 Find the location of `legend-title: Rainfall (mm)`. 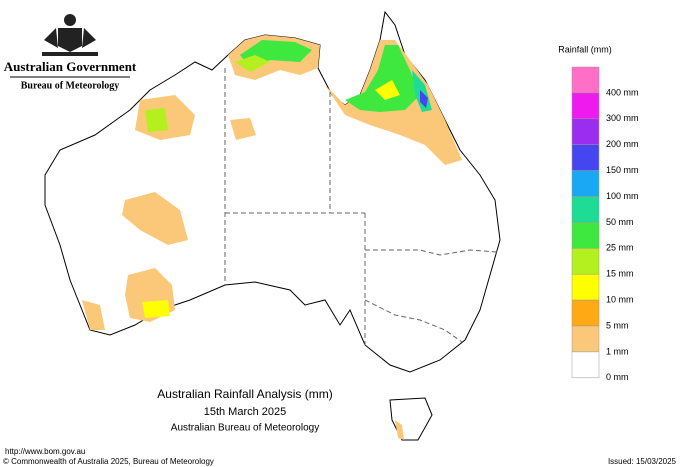

legend-title: Rainfall (mm) is located at coordinates (585, 49).